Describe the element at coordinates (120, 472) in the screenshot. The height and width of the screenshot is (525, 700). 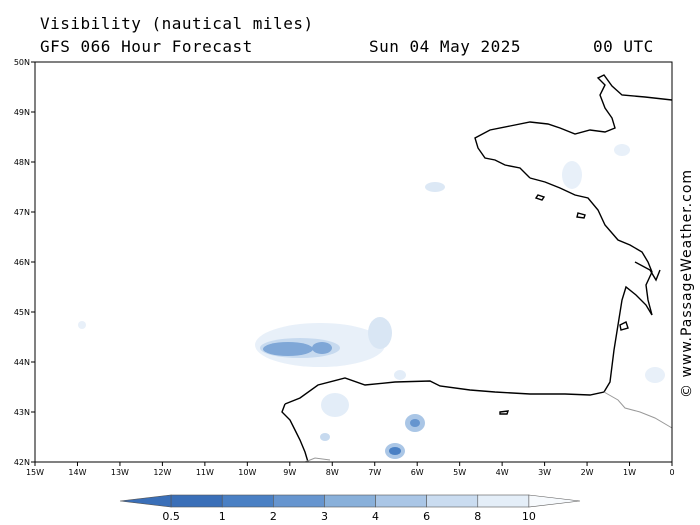
I see `x-tick-label: 13W` at that location.